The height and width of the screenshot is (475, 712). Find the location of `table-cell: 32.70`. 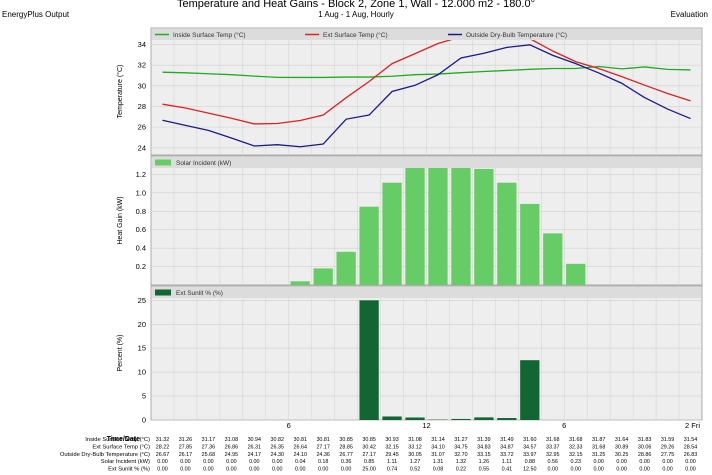

table-cell: 32.70 is located at coordinates (461, 455).